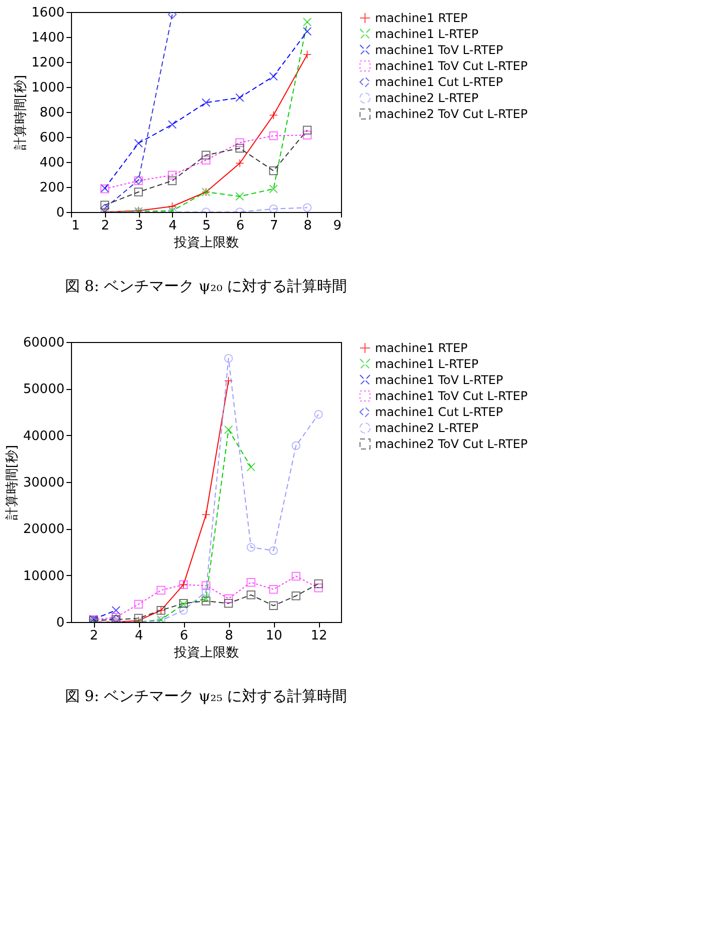  Describe the element at coordinates (139, 226) in the screenshot. I see `x-tick-label: 3` at that location.